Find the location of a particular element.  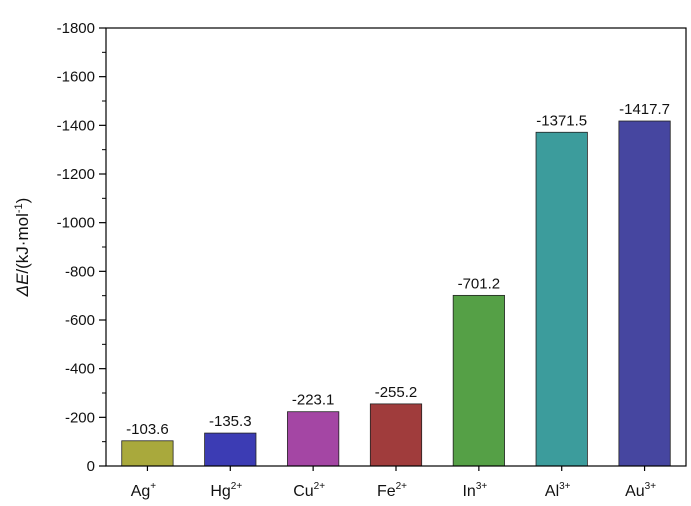

y-tick-label: -1000 is located at coordinates (76, 223).